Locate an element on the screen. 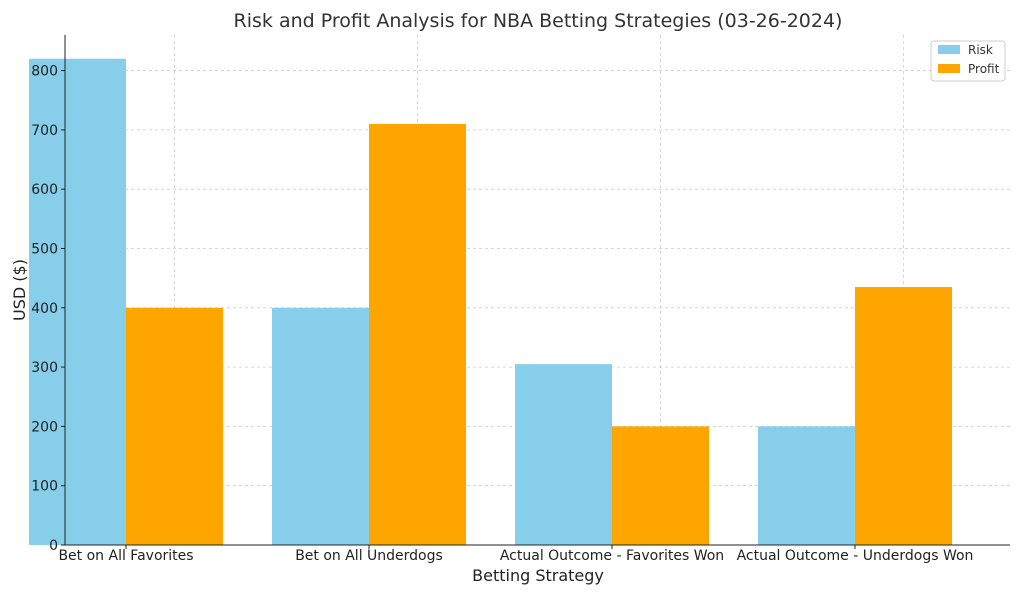  y-tick-label: 800 is located at coordinates (44, 72).